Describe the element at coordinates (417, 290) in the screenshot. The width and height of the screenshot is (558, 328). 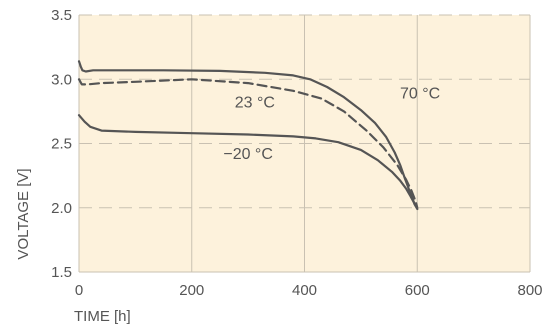
I see `x-tick-label: 600` at that location.